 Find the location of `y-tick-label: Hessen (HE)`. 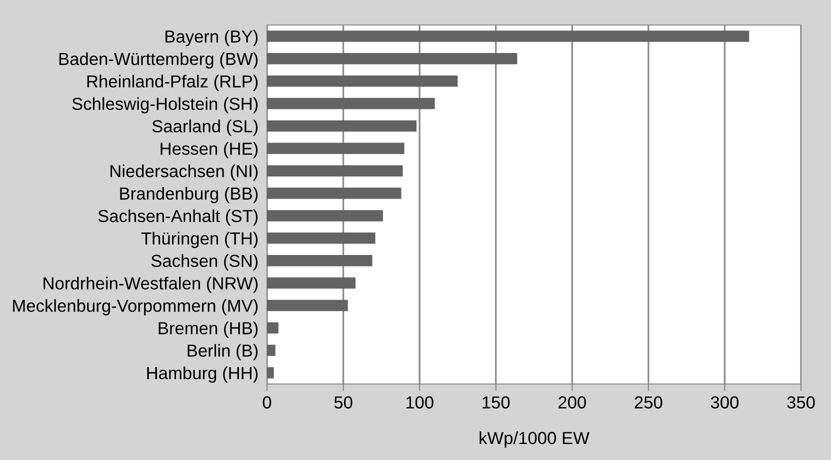

y-tick-label: Hessen (HE) is located at coordinates (209, 150).